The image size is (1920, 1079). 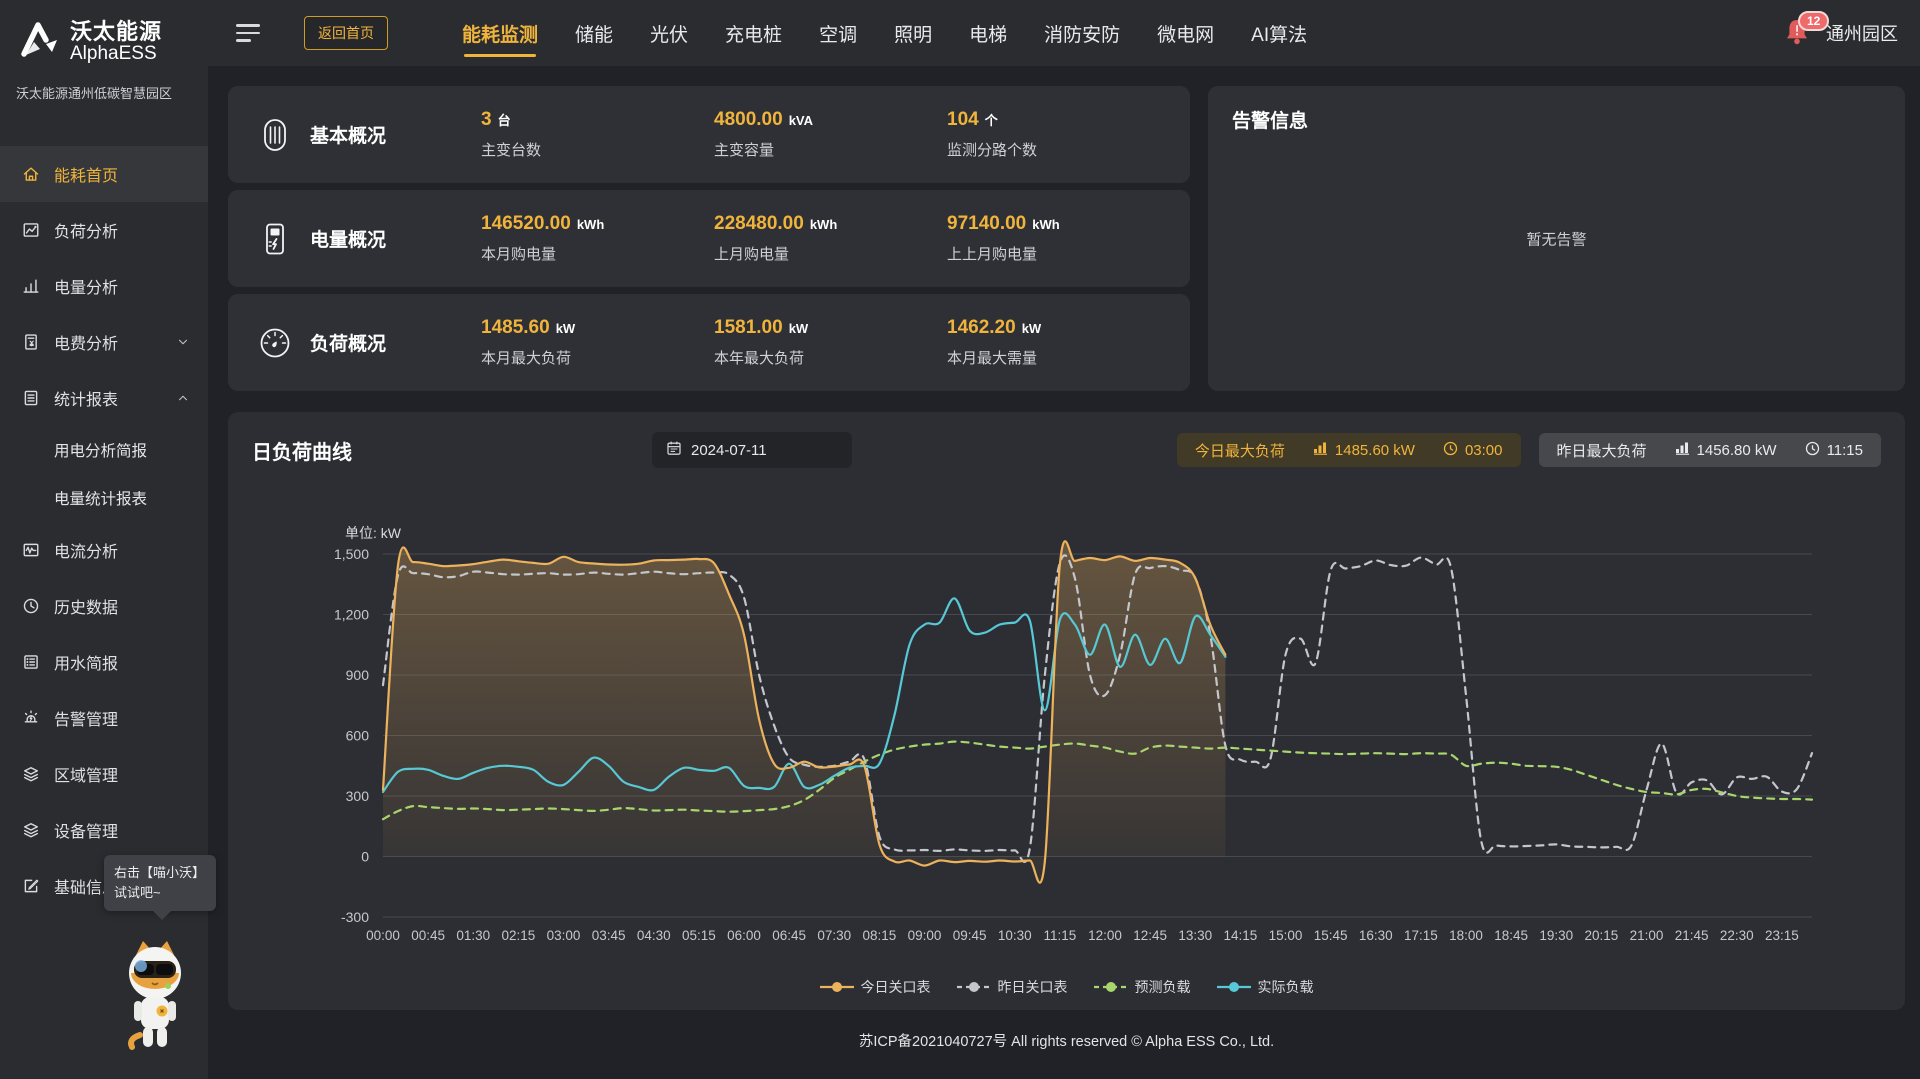 I want to click on sidebar-item-历史数据: 历史数据, so click(x=104, y=606).